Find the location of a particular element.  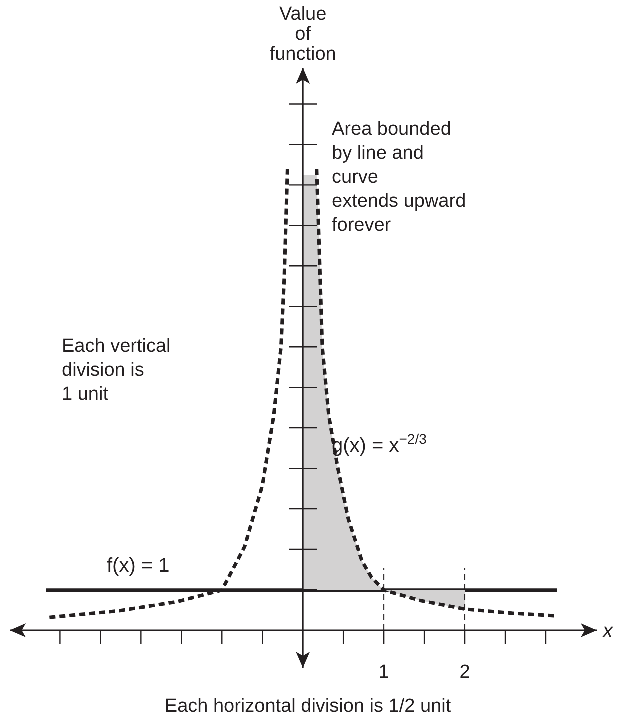

text: Value of function is located at coordinates (303, 34).